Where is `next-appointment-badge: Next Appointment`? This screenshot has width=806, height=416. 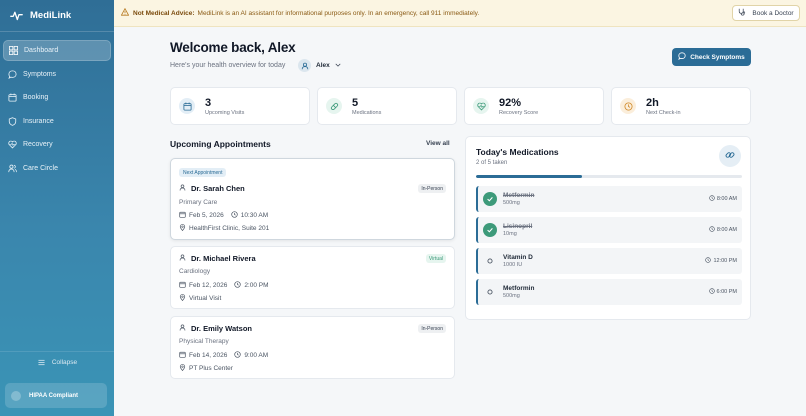 next-appointment-badge: Next Appointment is located at coordinates (203, 172).